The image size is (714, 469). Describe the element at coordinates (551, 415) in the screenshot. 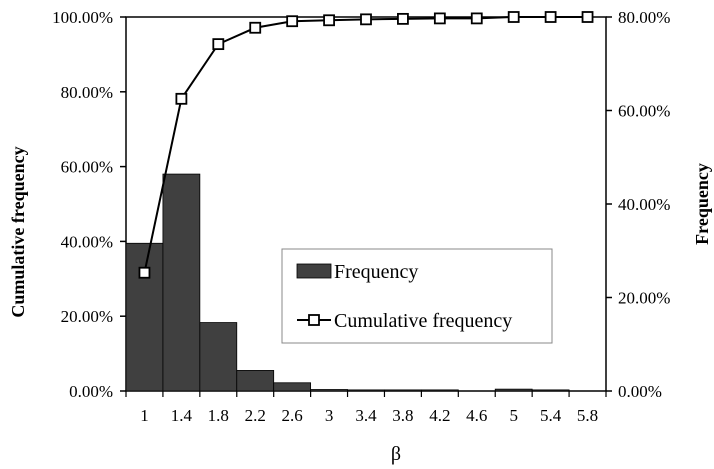

I see `x-tick-label: 5.4` at that location.